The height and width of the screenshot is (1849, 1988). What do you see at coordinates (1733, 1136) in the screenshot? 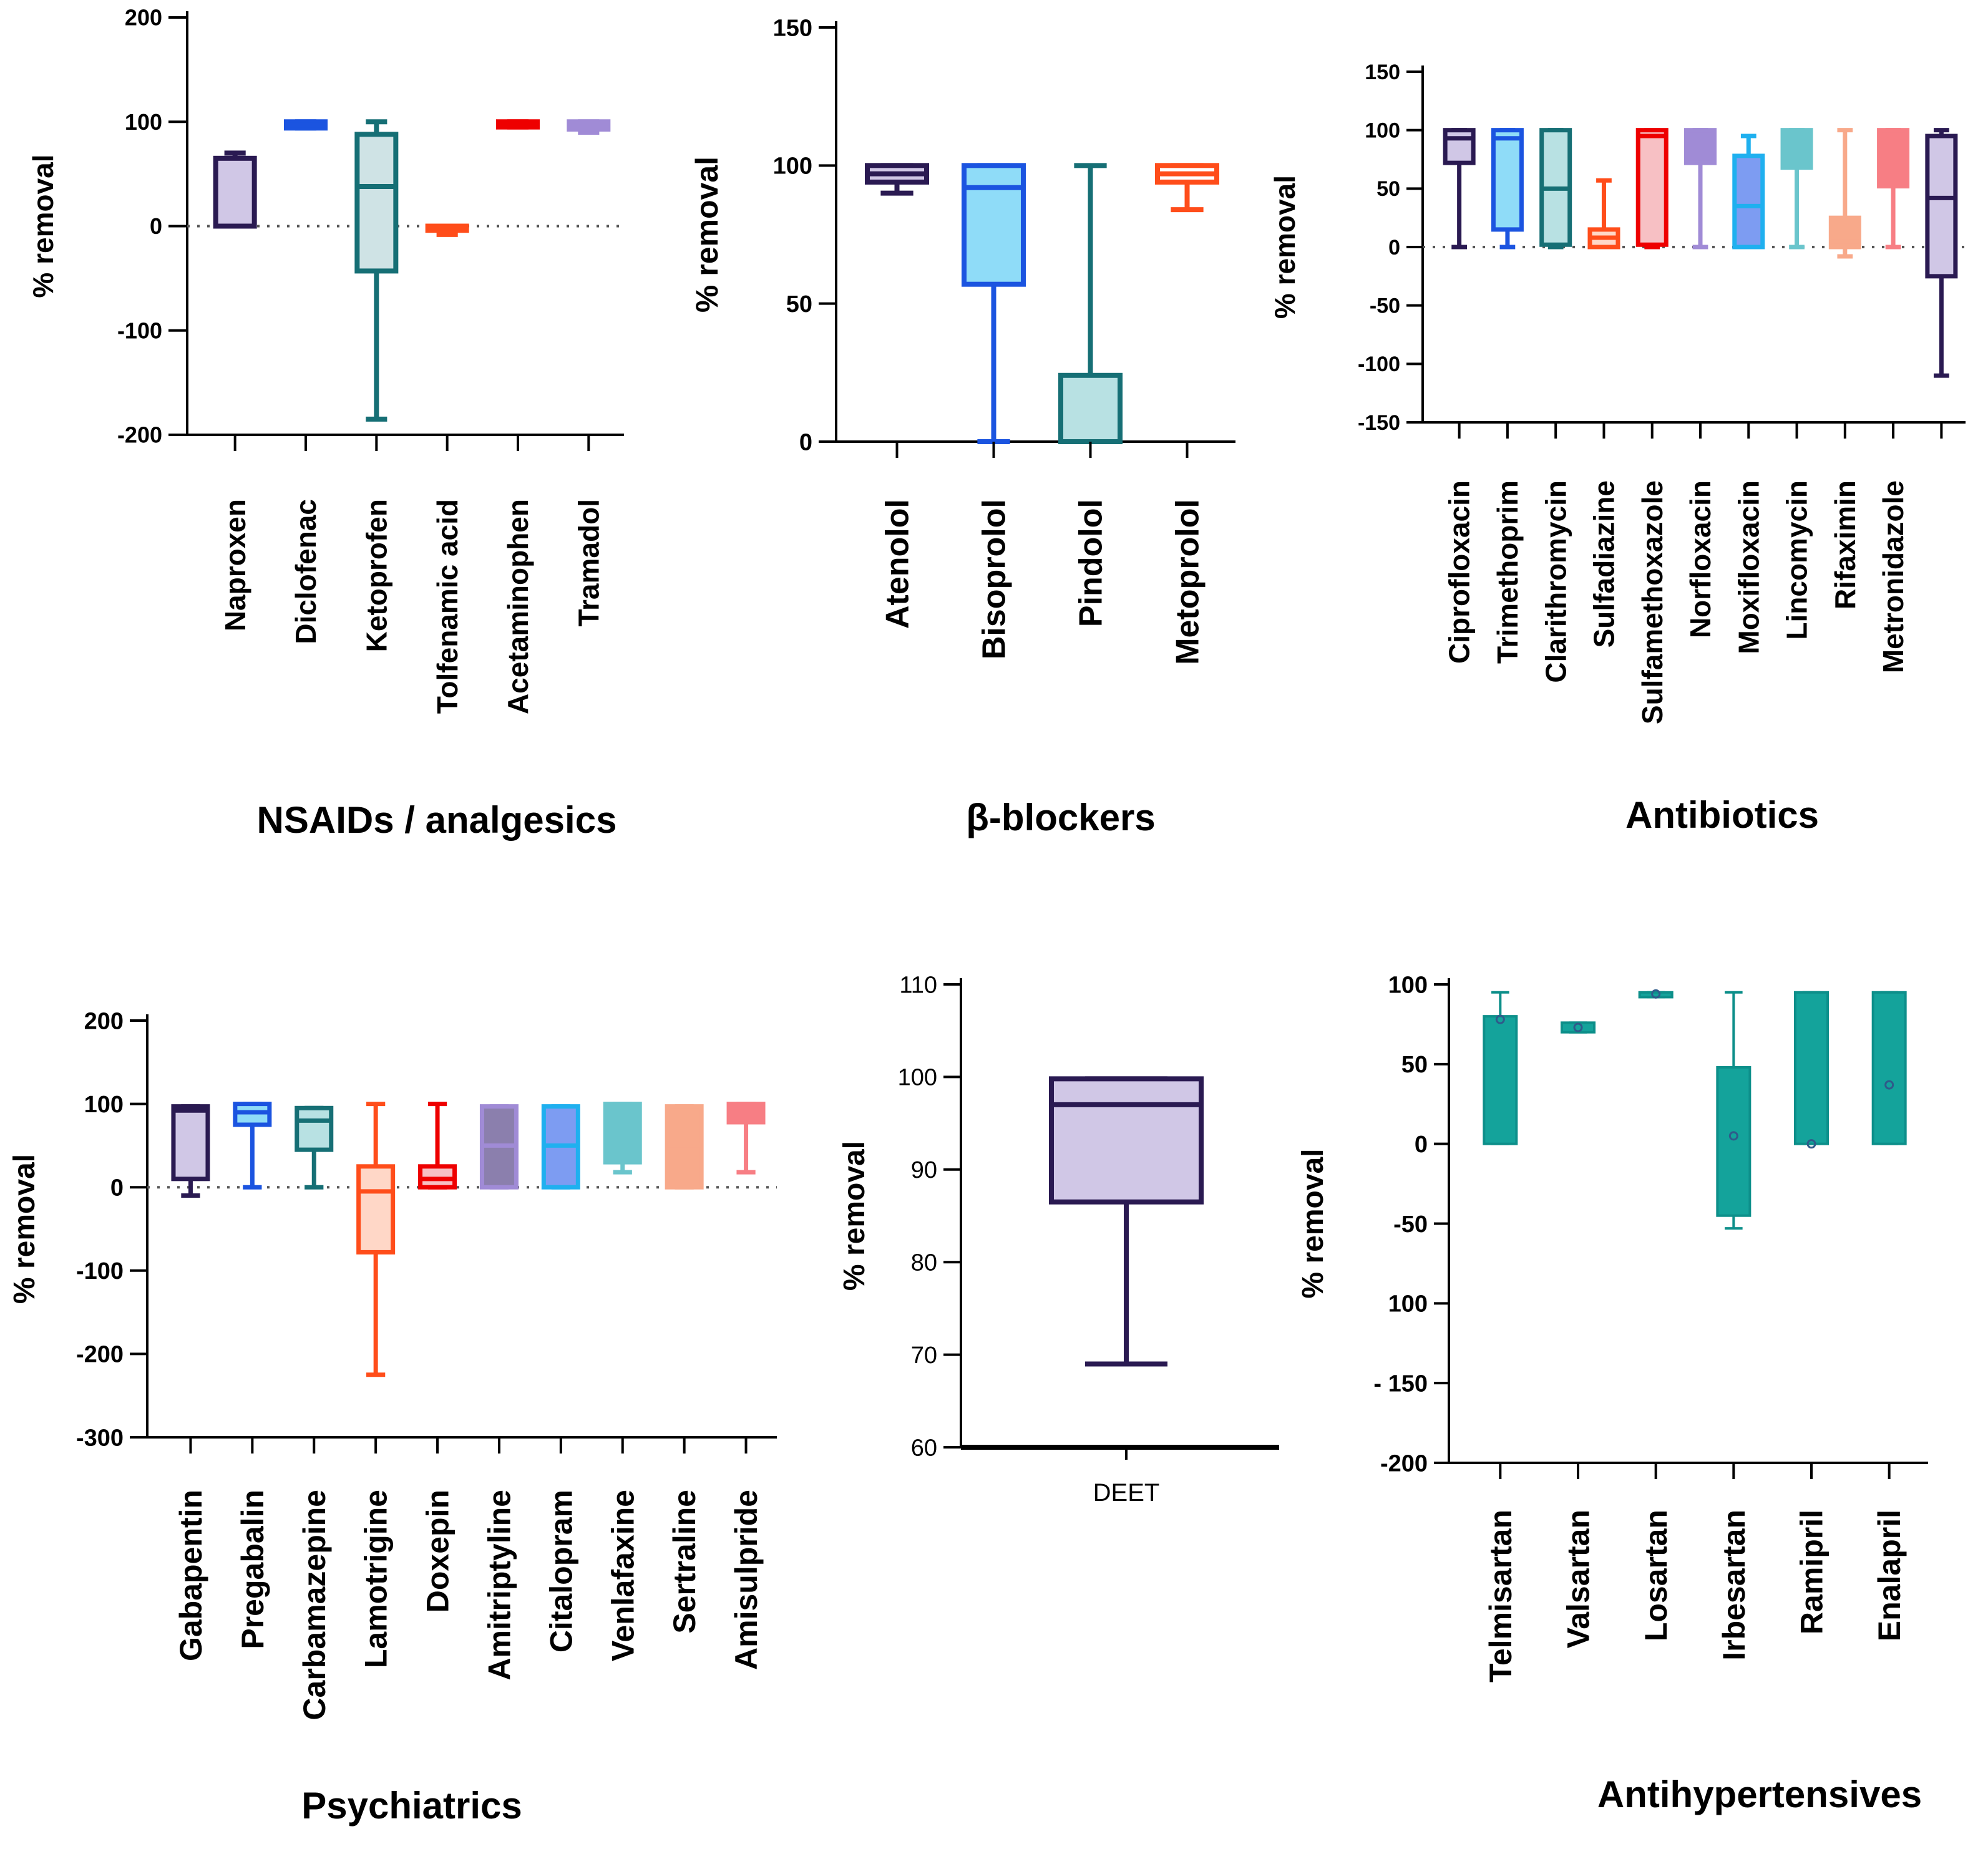
I see `box-irbesartan-median-marker` at bounding box center [1733, 1136].